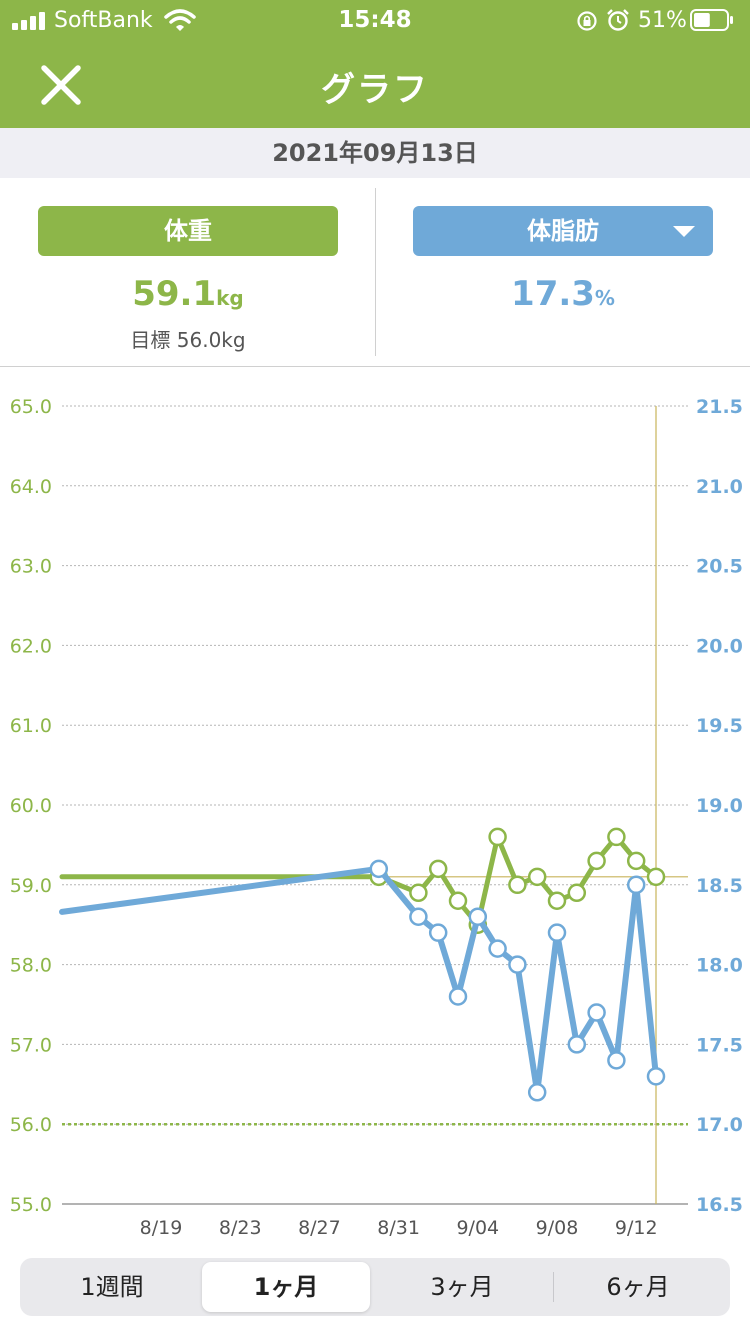 This screenshot has width=750, height=1334. Describe the element at coordinates (375, 64) in the screenshot. I see `nav-bar: SoftBank 15:48 51% グラフ` at that location.